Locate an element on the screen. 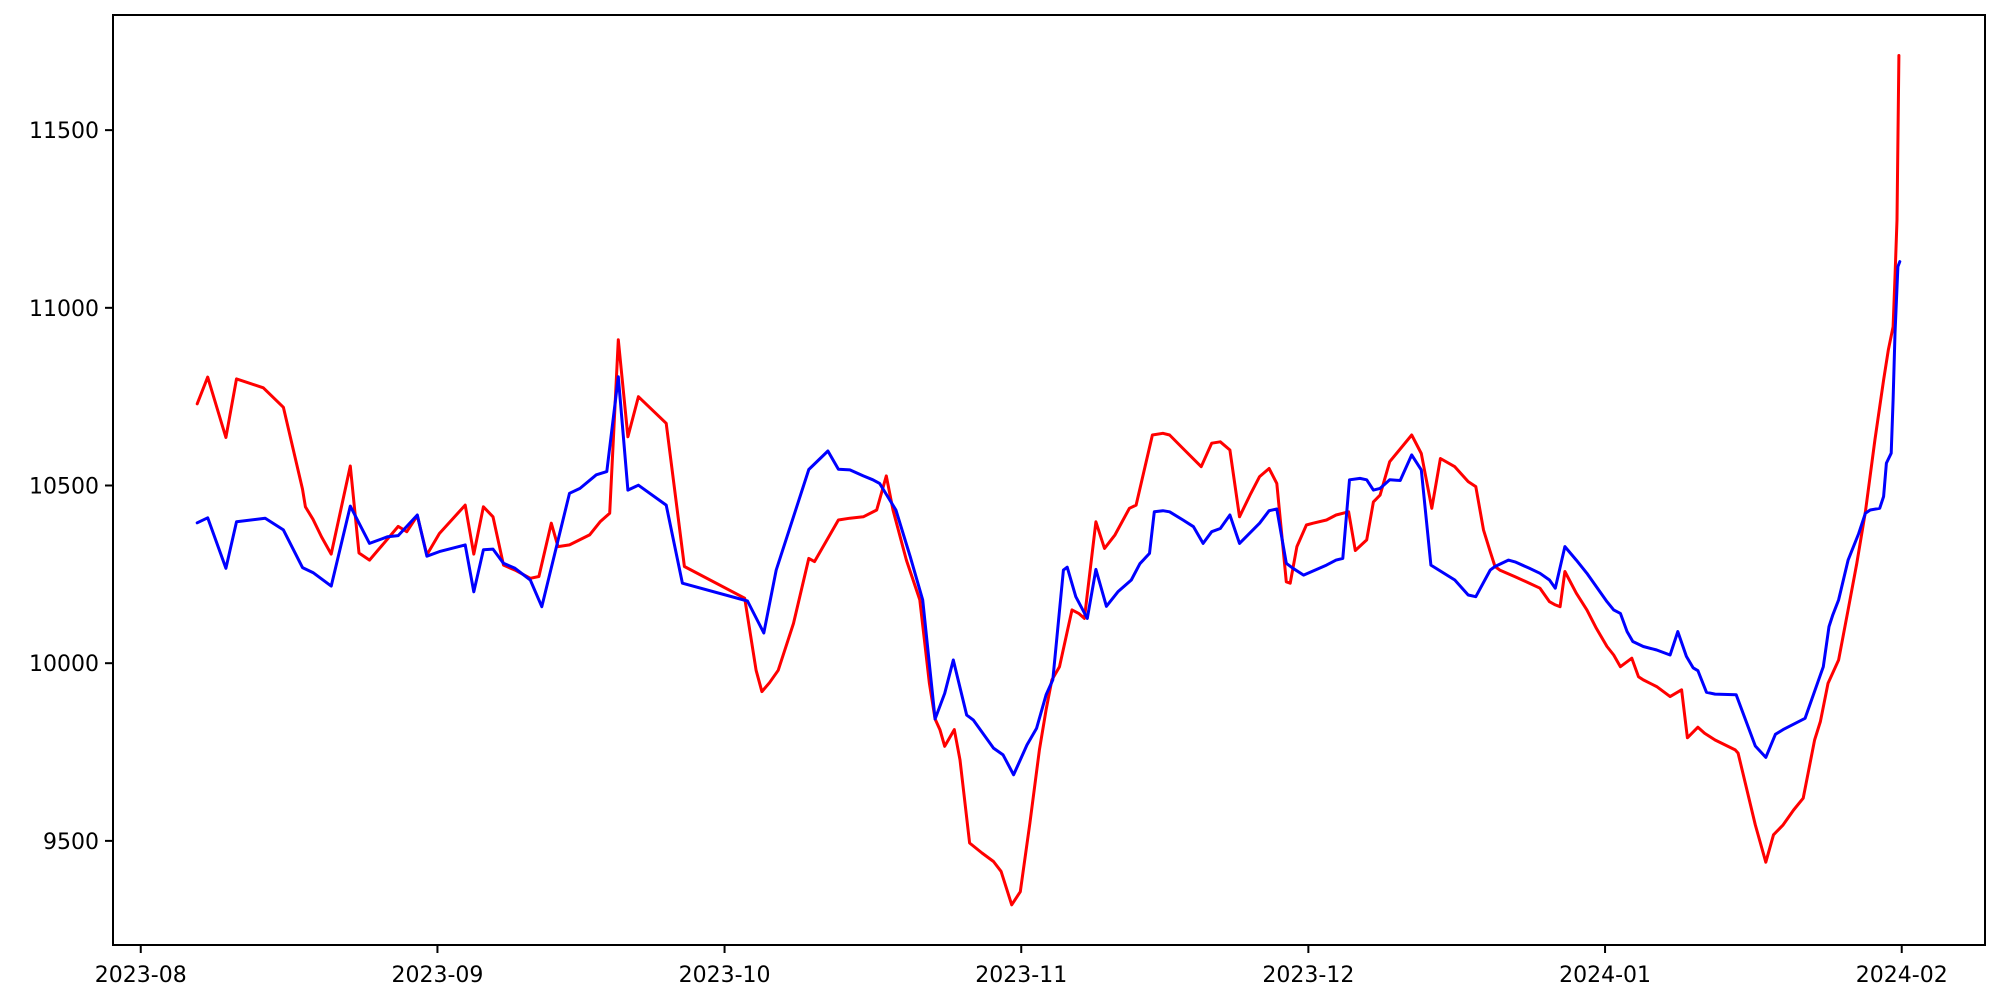  x-tick-label: 2023-08 is located at coordinates (141, 975).